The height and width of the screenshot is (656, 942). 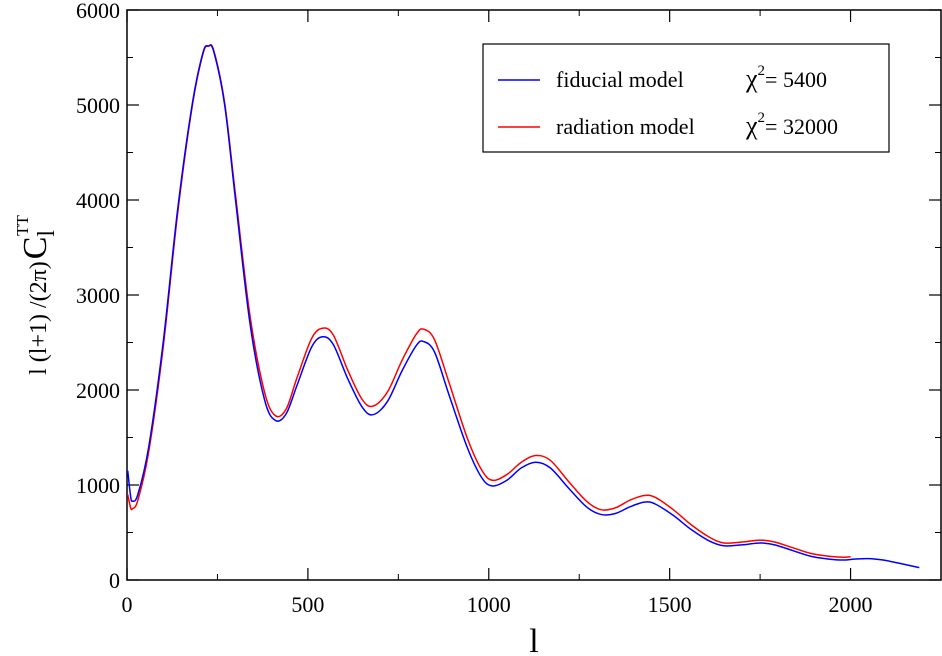 I want to click on x-tick-label: 0, so click(x=127, y=604).